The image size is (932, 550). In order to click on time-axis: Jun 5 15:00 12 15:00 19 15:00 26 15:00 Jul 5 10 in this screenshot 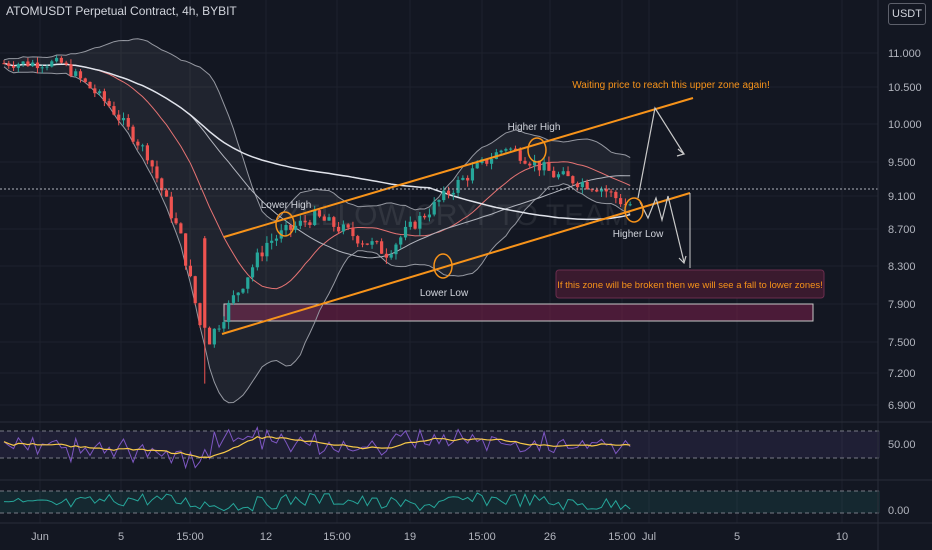, I will do `click(439, 537)`.